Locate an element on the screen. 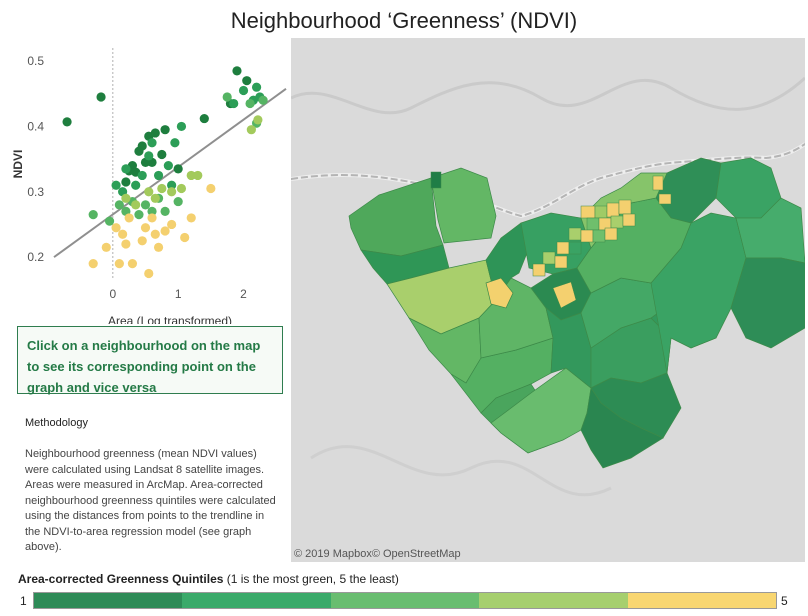 This screenshot has width=808, height=616. map-attribution: © 2019 Mapbox© OpenStreetMap is located at coordinates (377, 554).